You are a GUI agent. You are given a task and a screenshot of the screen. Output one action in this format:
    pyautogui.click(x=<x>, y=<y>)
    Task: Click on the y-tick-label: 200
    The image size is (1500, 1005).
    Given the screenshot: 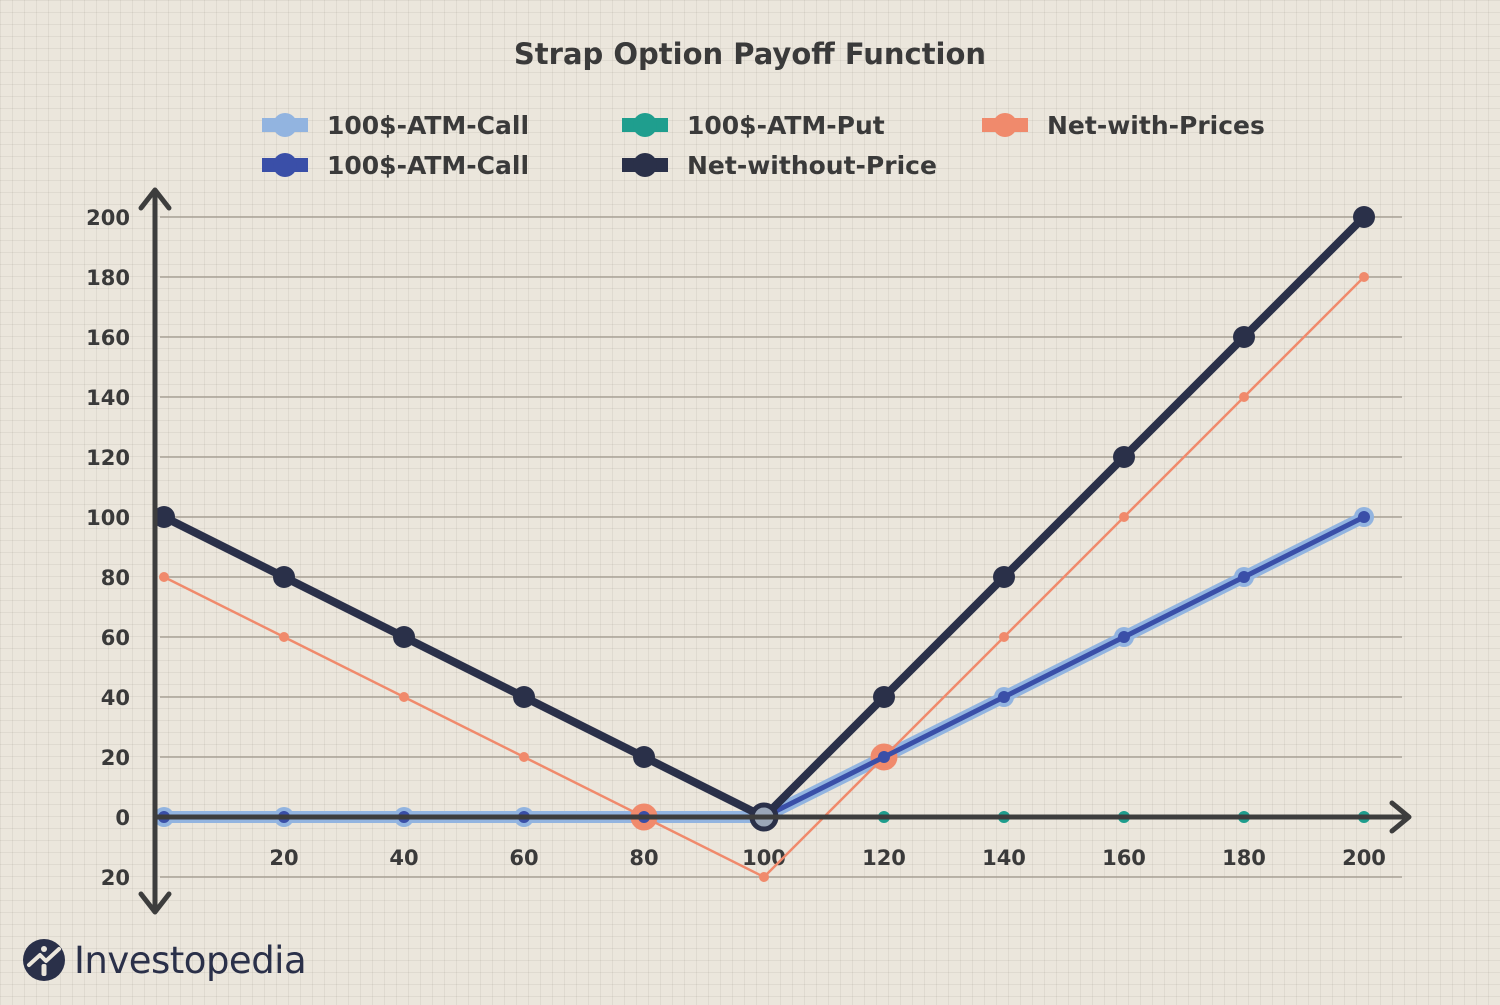 What is the action you would take?
    pyautogui.click(x=108, y=218)
    